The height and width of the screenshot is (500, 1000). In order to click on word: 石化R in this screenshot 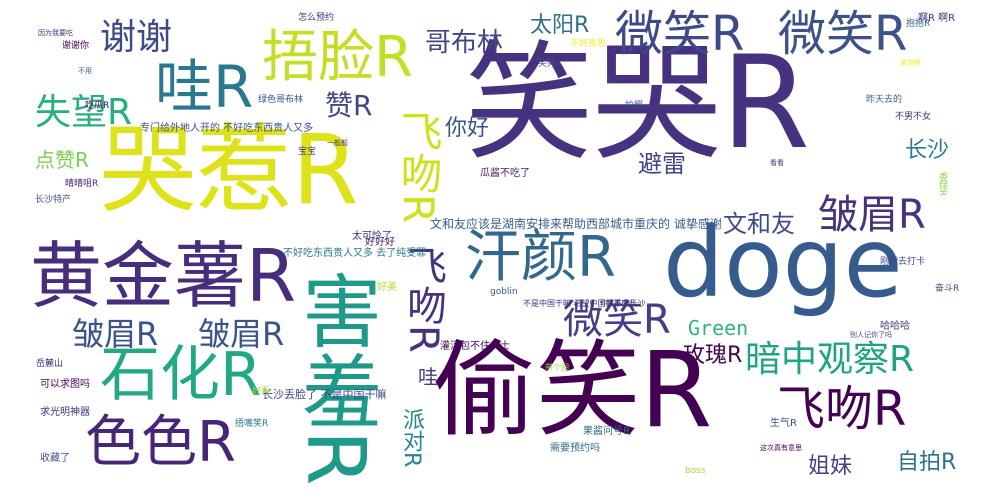, I will do `click(181, 375)`.